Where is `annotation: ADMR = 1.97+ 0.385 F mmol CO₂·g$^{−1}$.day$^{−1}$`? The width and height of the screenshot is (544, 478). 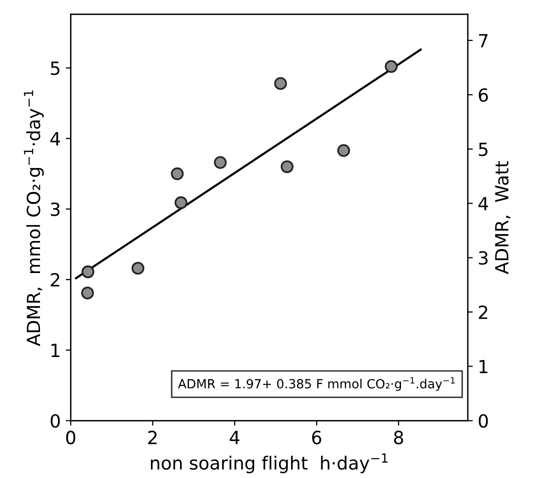
annotation: ADMR = 1.97+ 0.385 F mmol CO₂·g$^{−1}$.day$^{−1}$ is located at coordinates (316, 384).